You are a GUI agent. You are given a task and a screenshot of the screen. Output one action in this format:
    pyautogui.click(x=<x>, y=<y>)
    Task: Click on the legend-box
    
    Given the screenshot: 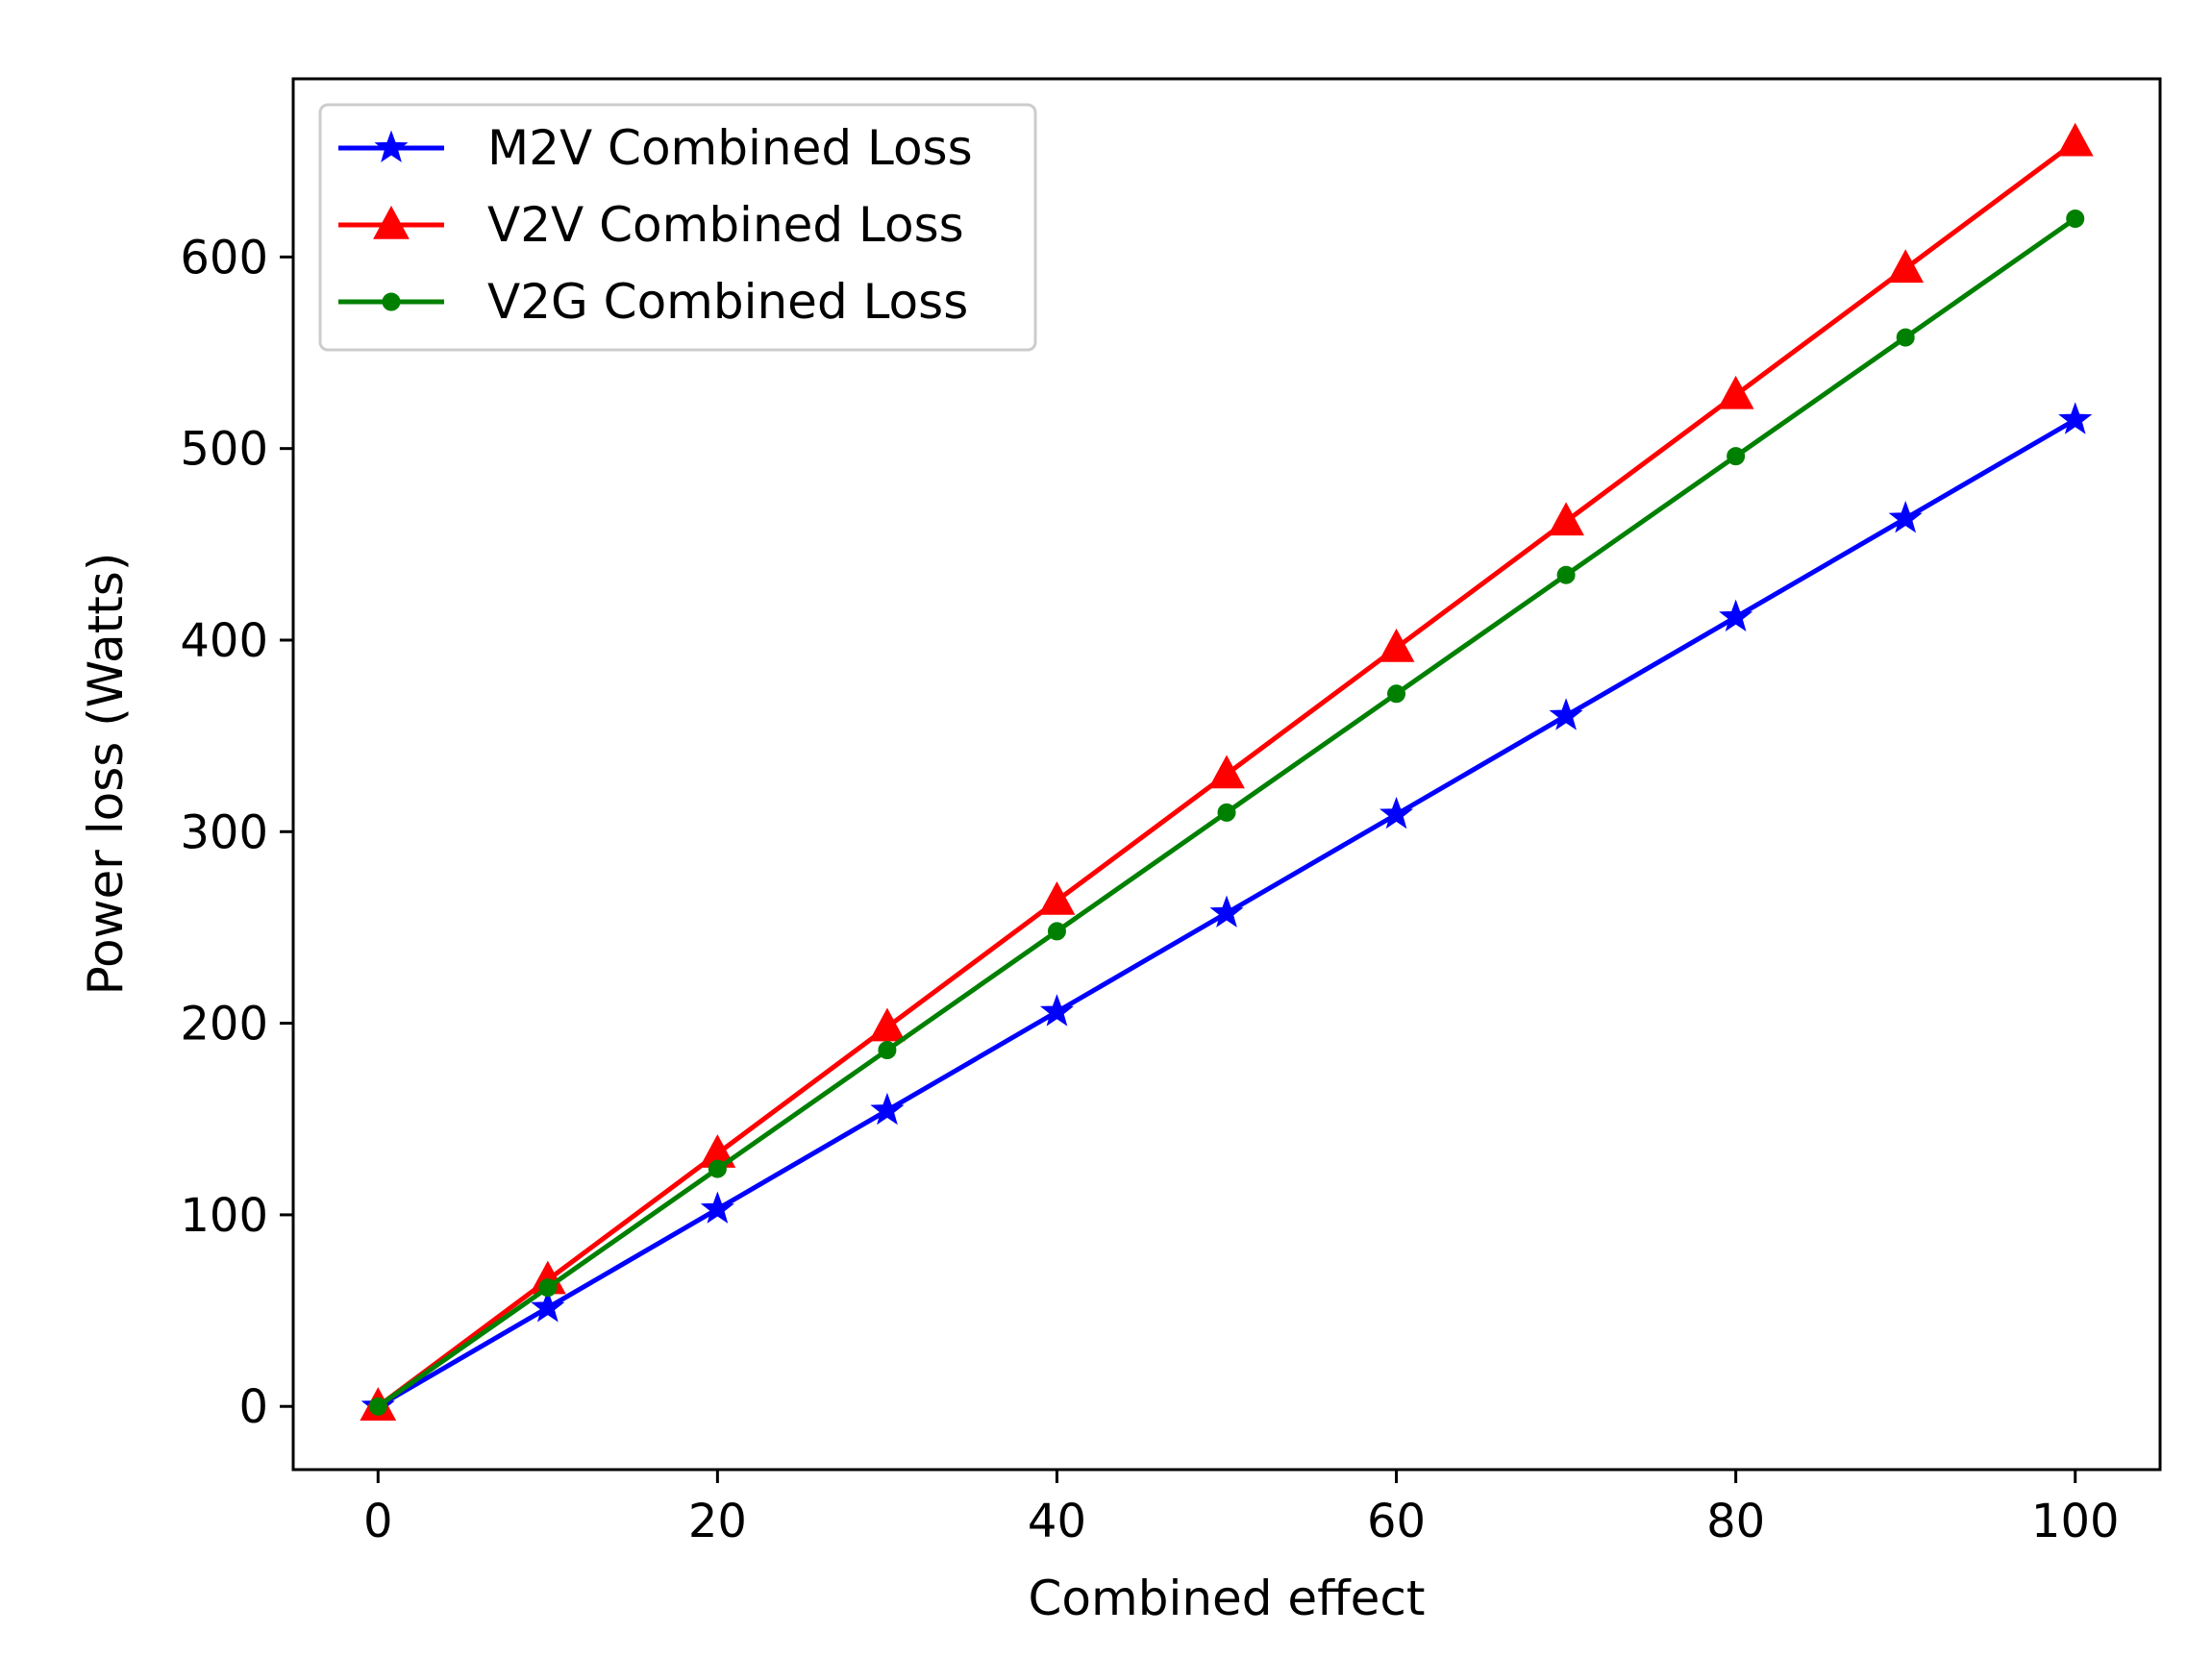 What is the action you would take?
    pyautogui.click(x=678, y=227)
    